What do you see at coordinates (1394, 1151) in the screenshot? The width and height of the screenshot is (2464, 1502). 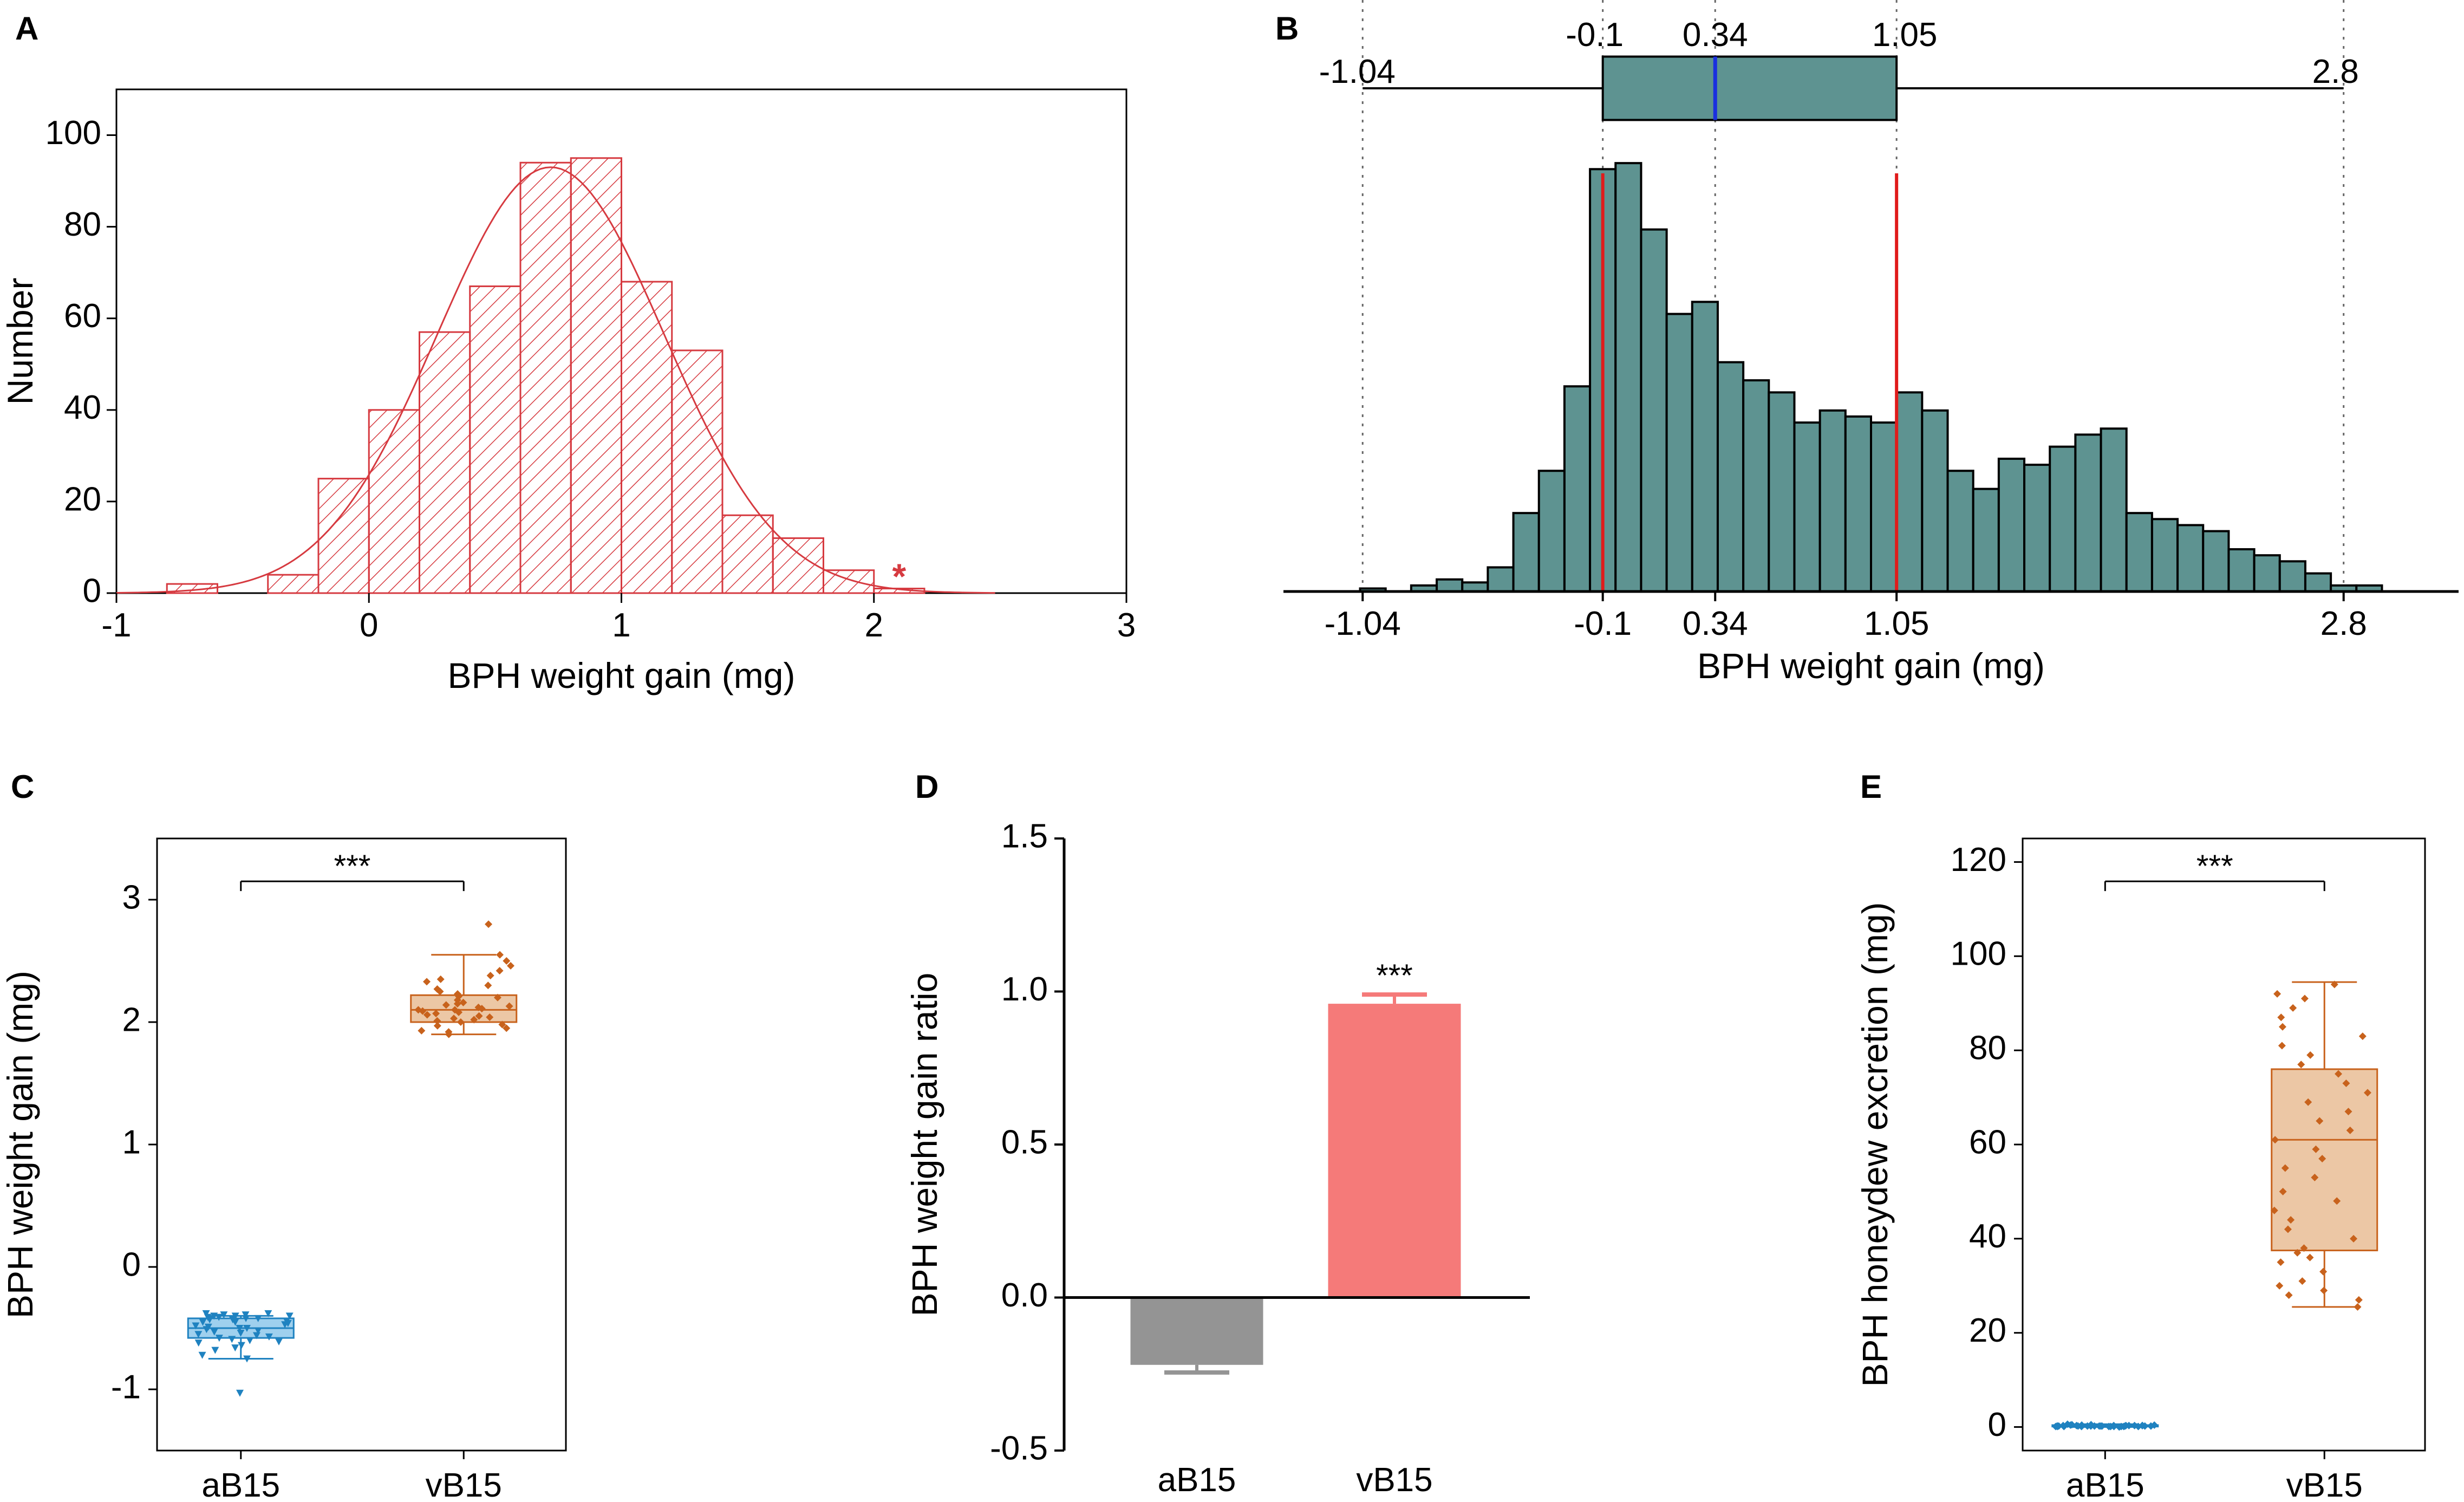 I see `bar` at bounding box center [1394, 1151].